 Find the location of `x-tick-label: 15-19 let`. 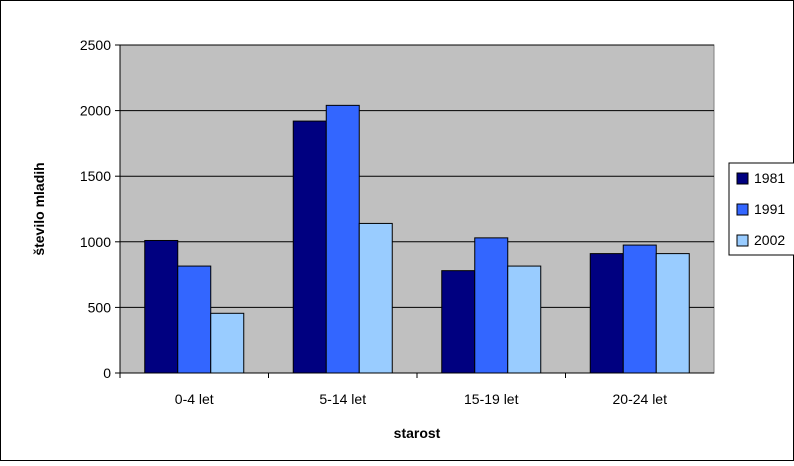

x-tick-label: 15-19 let is located at coordinates (491, 399).